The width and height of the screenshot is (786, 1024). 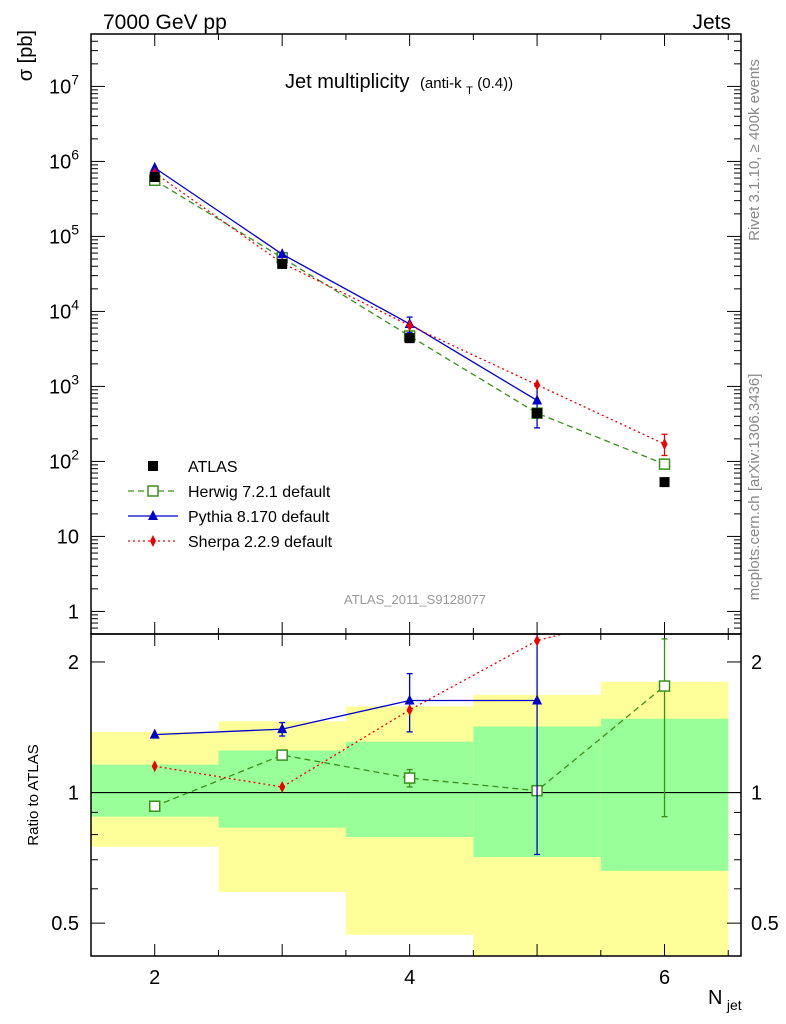 What do you see at coordinates (165, 22) in the screenshot?
I see `header-energy: 7000 GeV pp` at bounding box center [165, 22].